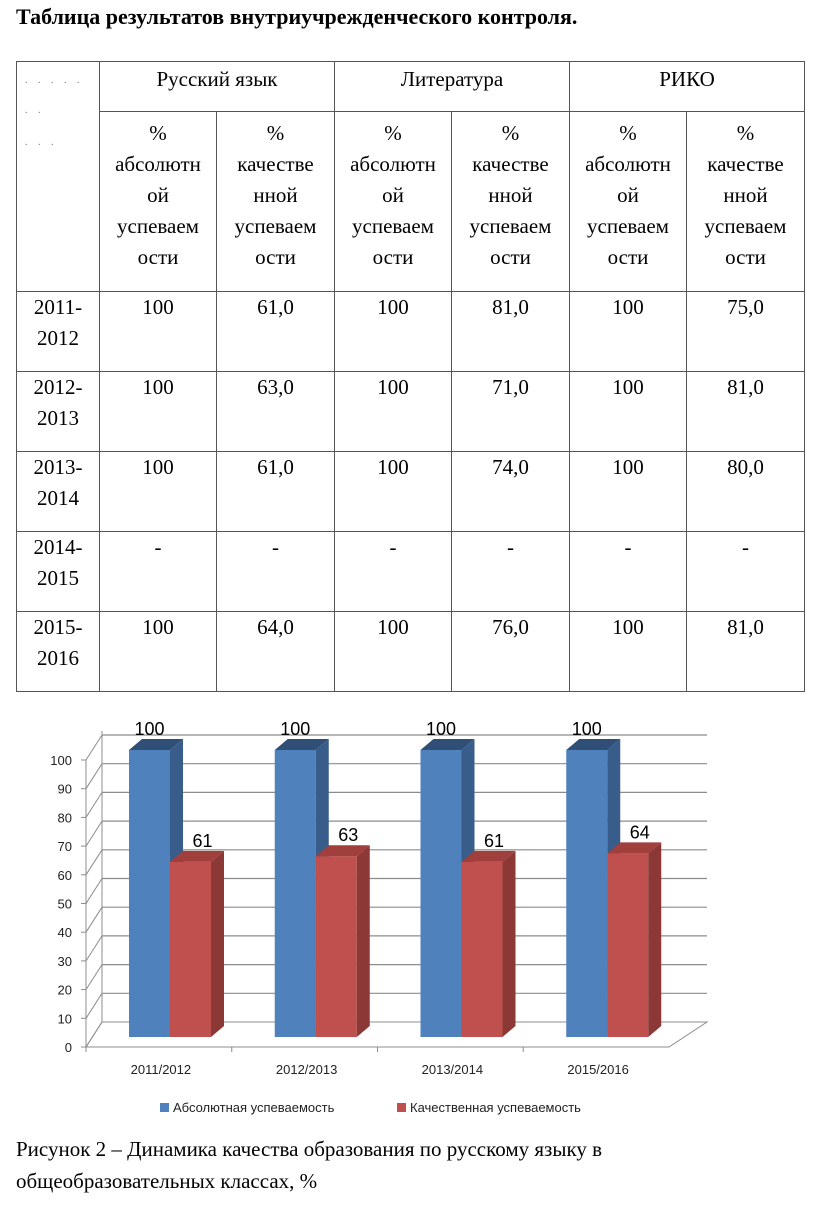 This screenshot has width=816, height=1214. What do you see at coordinates (510, 651) in the screenshot?
I see `value-cell: 76,0` at bounding box center [510, 651].